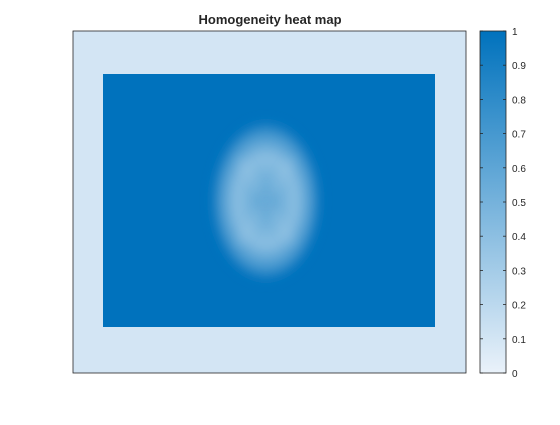 The width and height of the screenshot is (560, 425). I want to click on colorbar: 0 0.1 0.2 0.3 0.4 0.5 0.6 0.7 0.8 0.9 1, so click(502, 203).